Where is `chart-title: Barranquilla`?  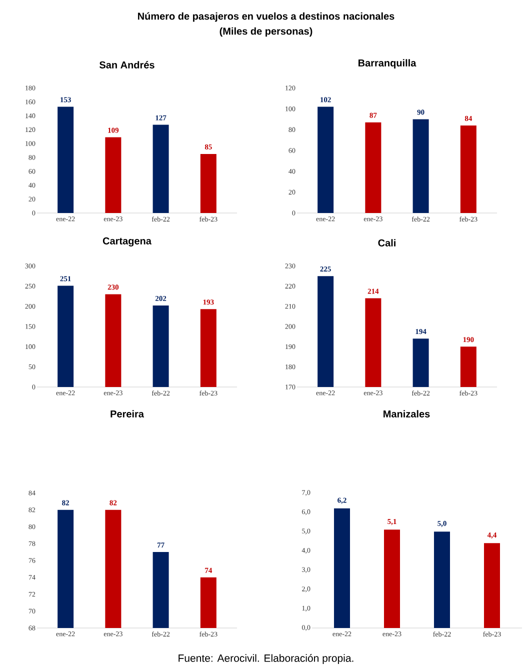
chart-title: Barranquilla is located at coordinates (387, 63).